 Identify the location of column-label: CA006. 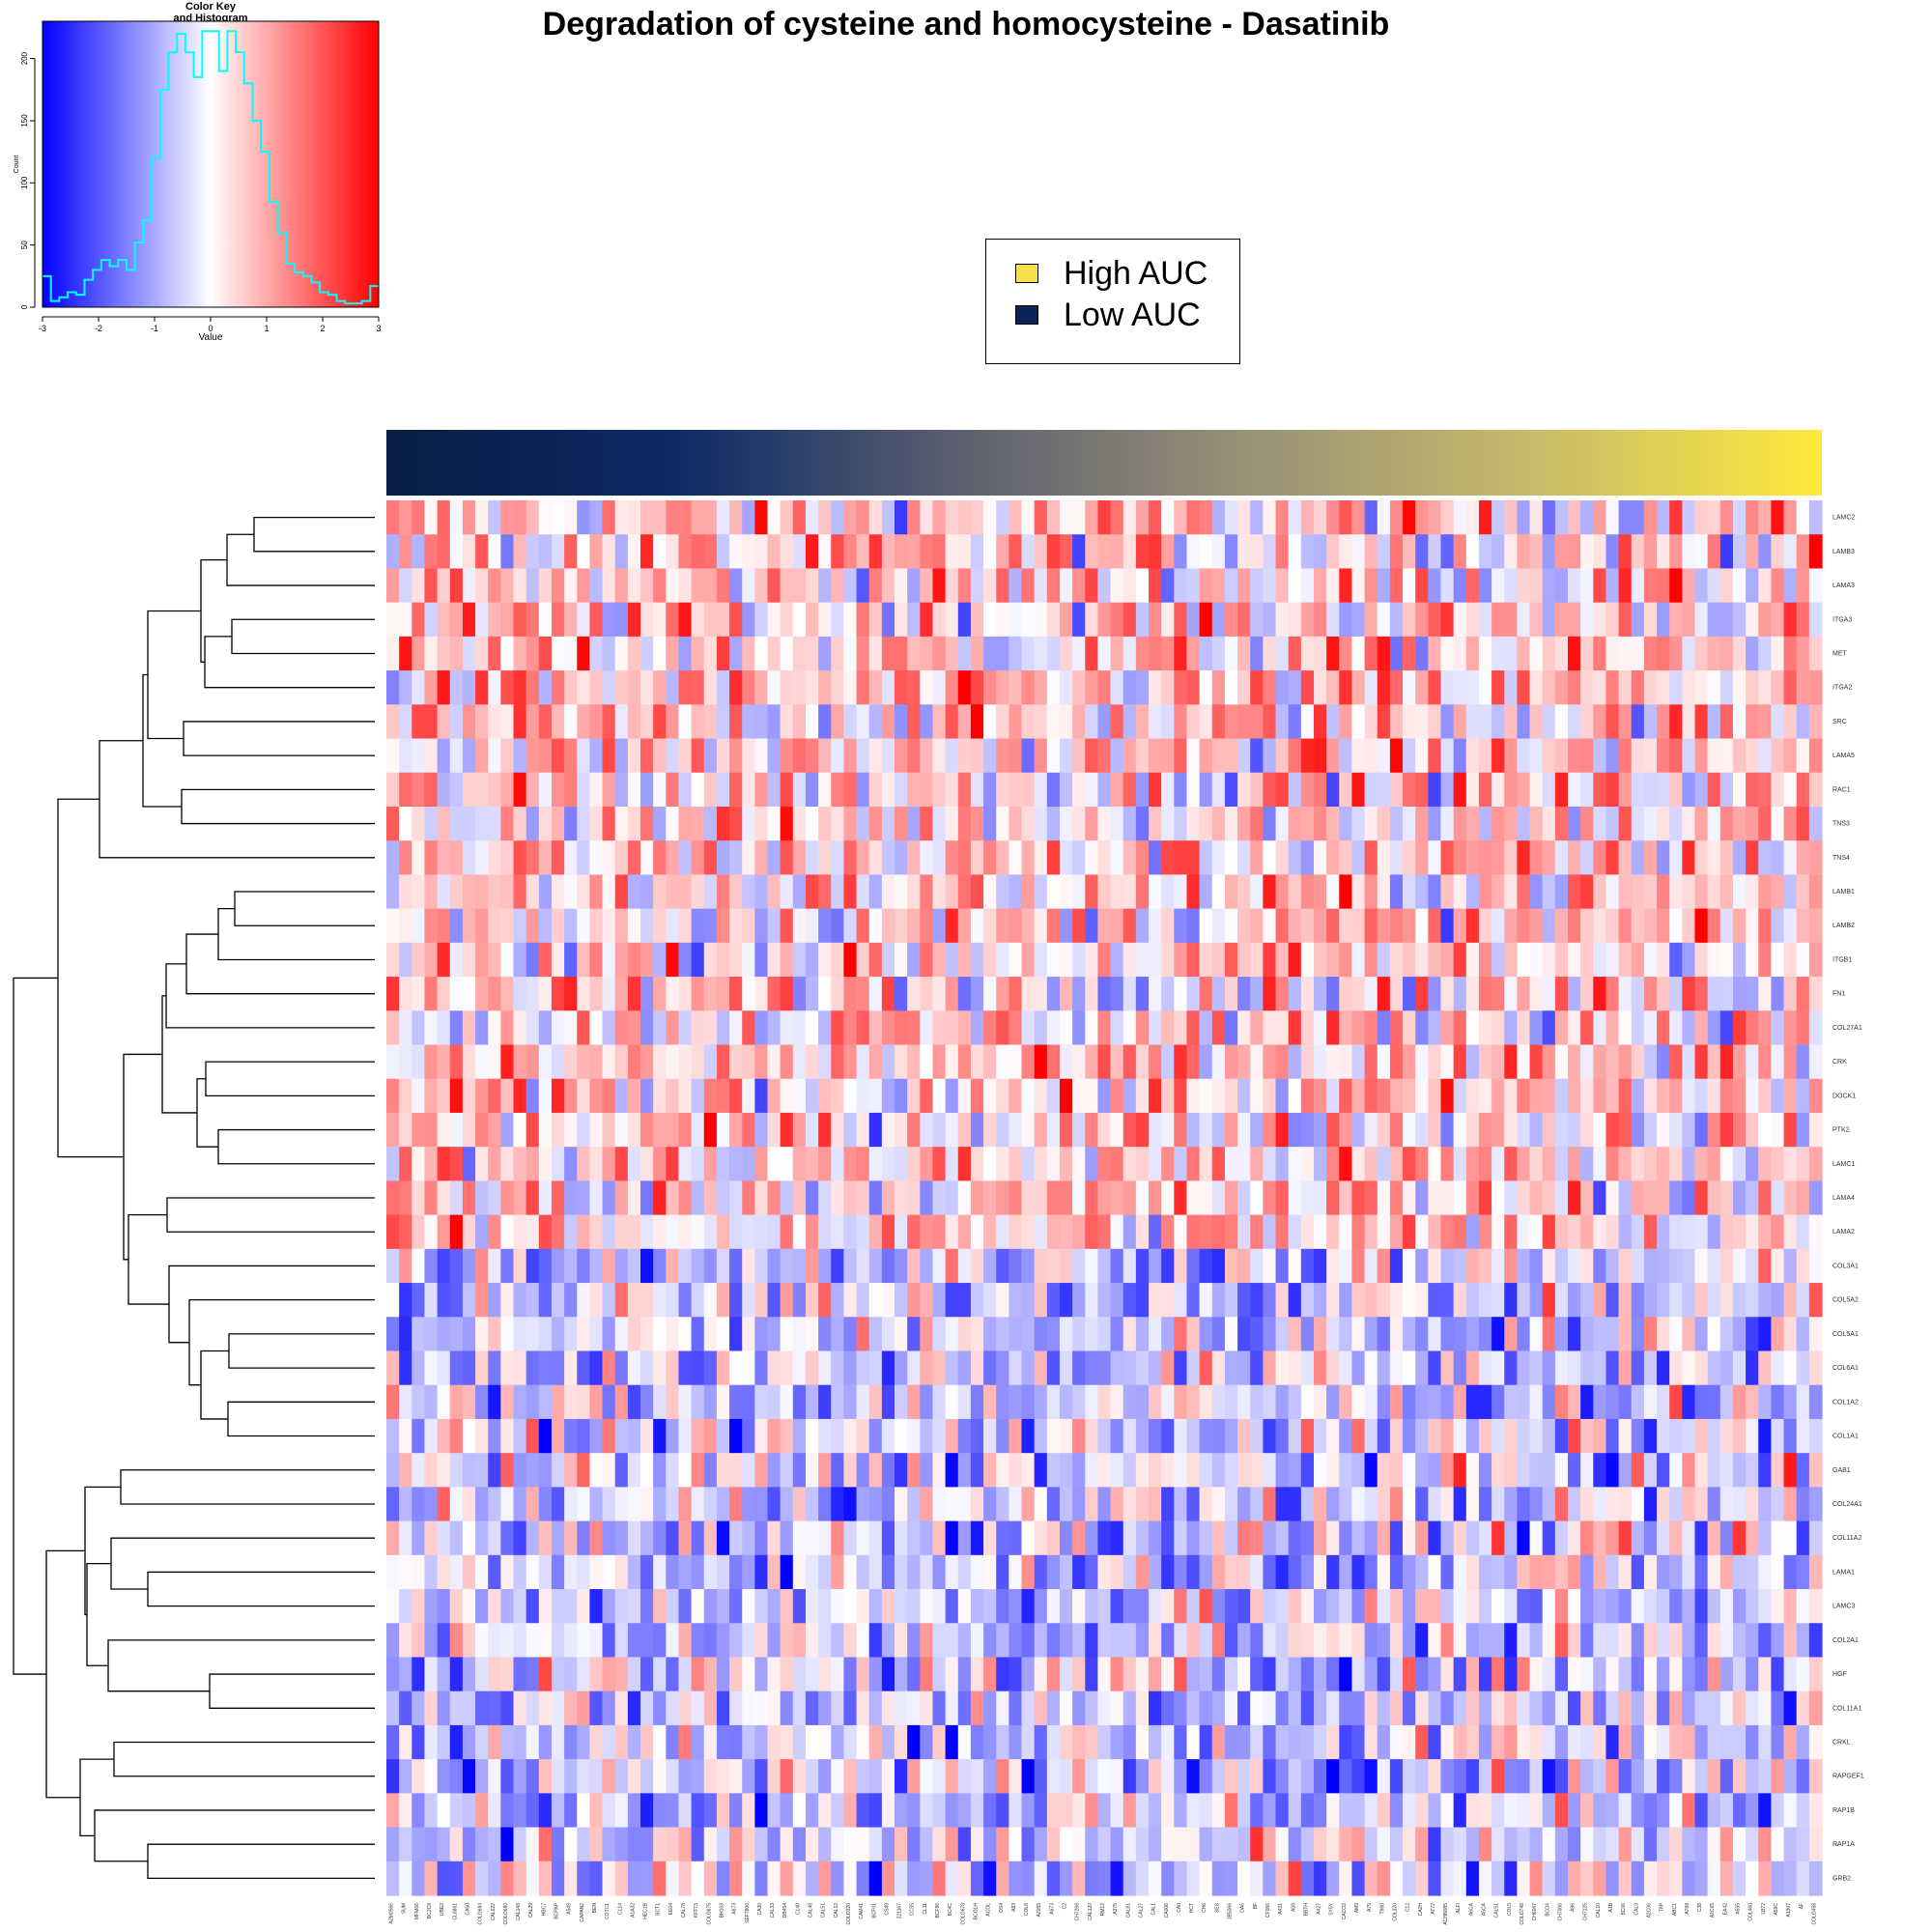
(1167, 1910).